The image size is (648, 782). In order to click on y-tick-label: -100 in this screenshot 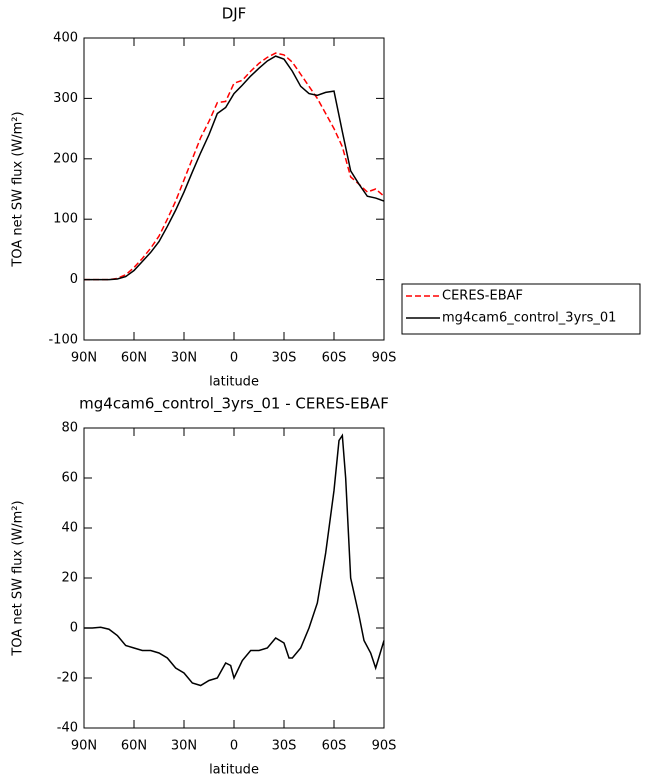, I will do `click(63, 340)`.